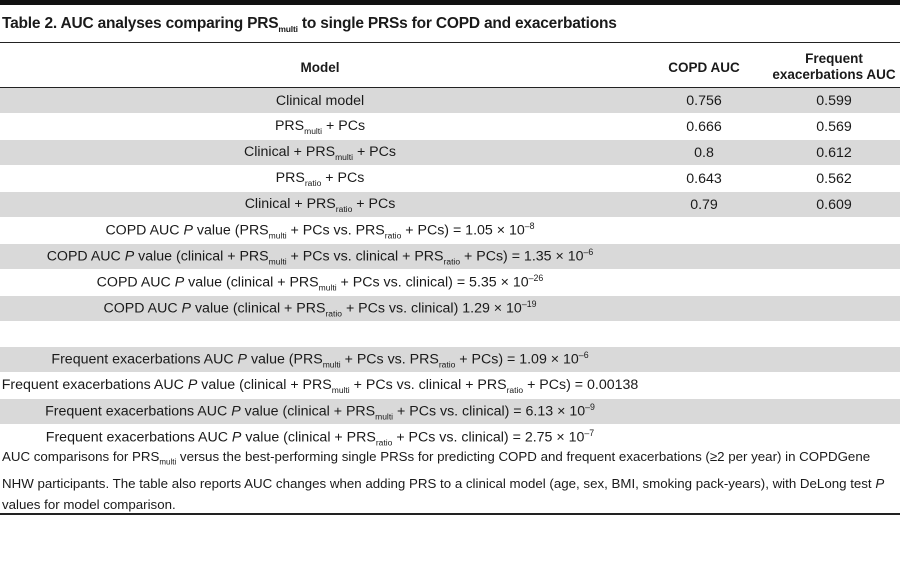 Image resolution: width=900 pixels, height=580 pixels. Describe the element at coordinates (450, 126) in the screenshot. I see `table-row: PRSmulti + PCs 0.666 0.569` at that location.